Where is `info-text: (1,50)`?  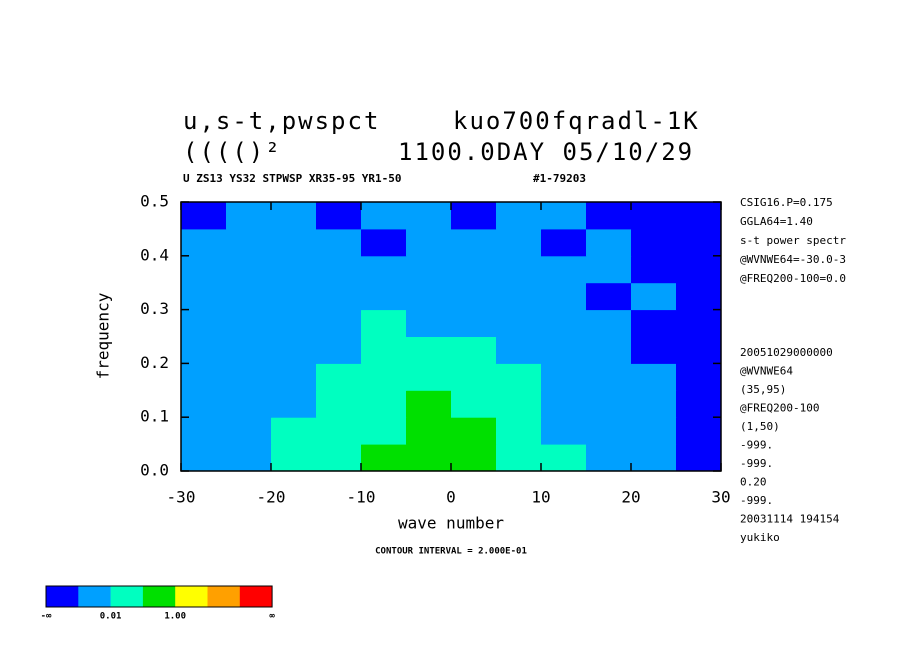 info-text: (1,50) is located at coordinates (760, 426).